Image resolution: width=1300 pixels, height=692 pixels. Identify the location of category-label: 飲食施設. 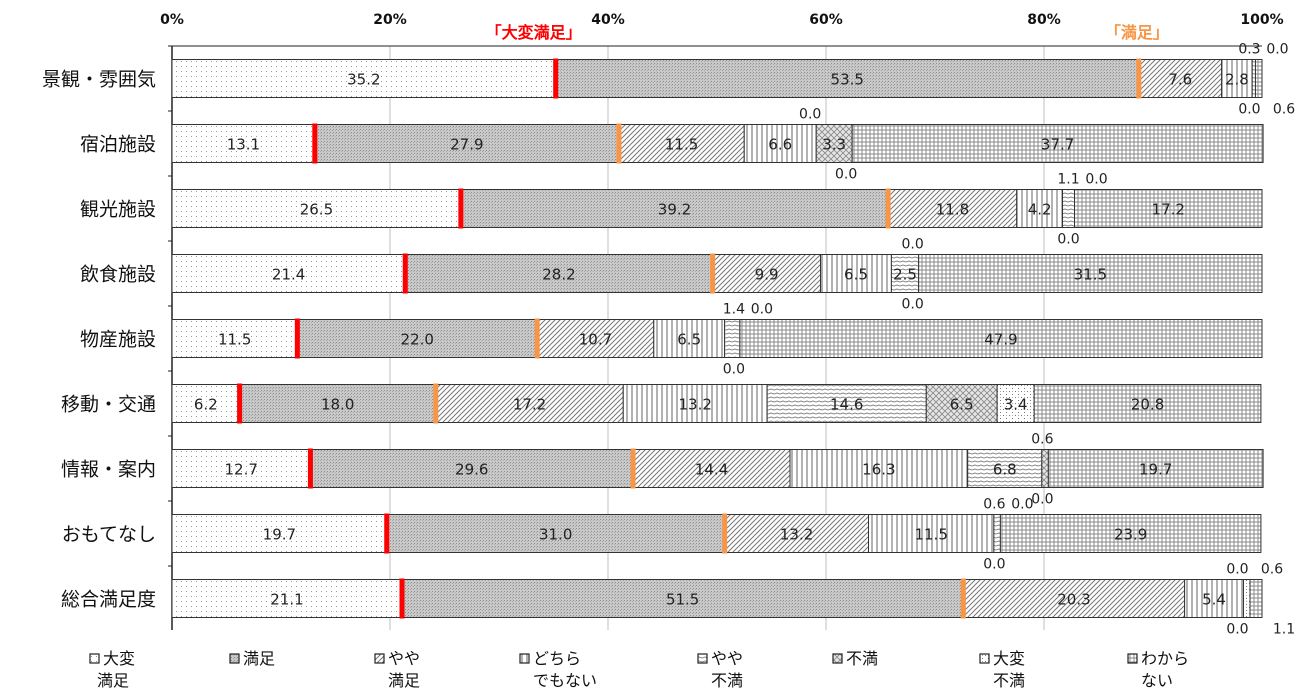
(118, 275).